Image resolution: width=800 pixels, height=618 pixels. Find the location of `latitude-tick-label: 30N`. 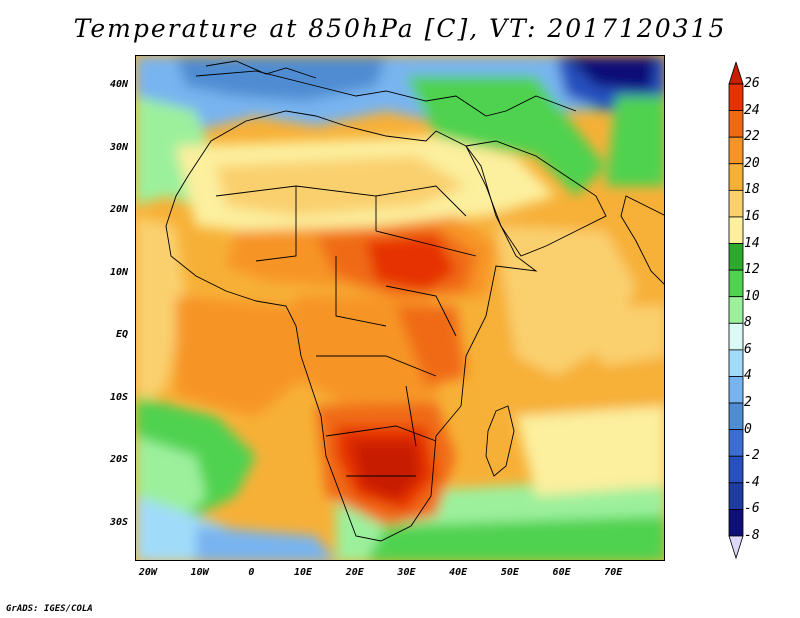

latitude-tick-label: 30N is located at coordinates (118, 147).